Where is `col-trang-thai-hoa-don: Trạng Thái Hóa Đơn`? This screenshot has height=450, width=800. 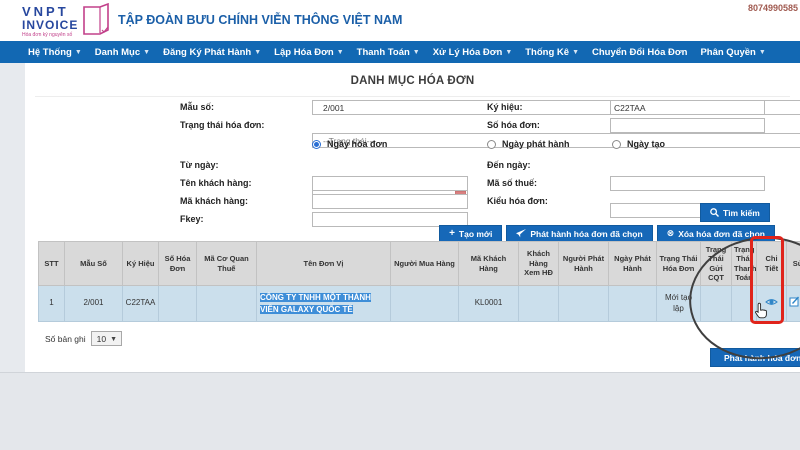 col-trang-thai-hoa-don: Trạng Thái Hóa Đơn is located at coordinates (678, 263).